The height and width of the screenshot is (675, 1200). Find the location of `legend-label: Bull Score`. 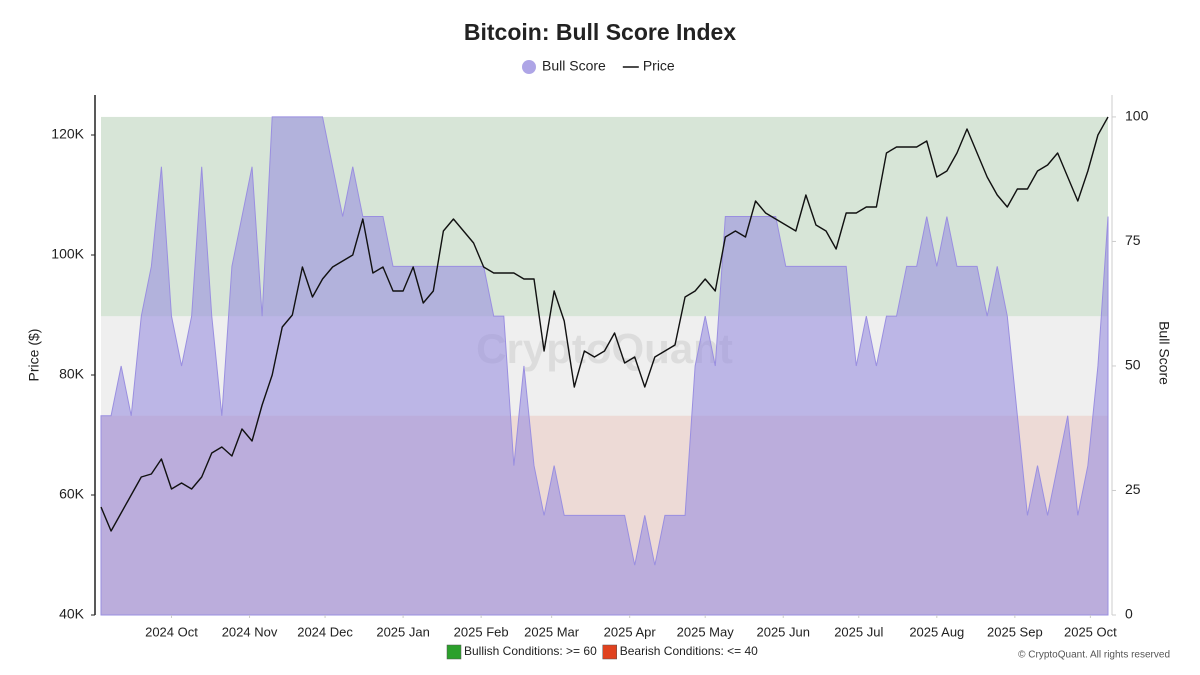

legend-label: Bull Score is located at coordinates (574, 66).